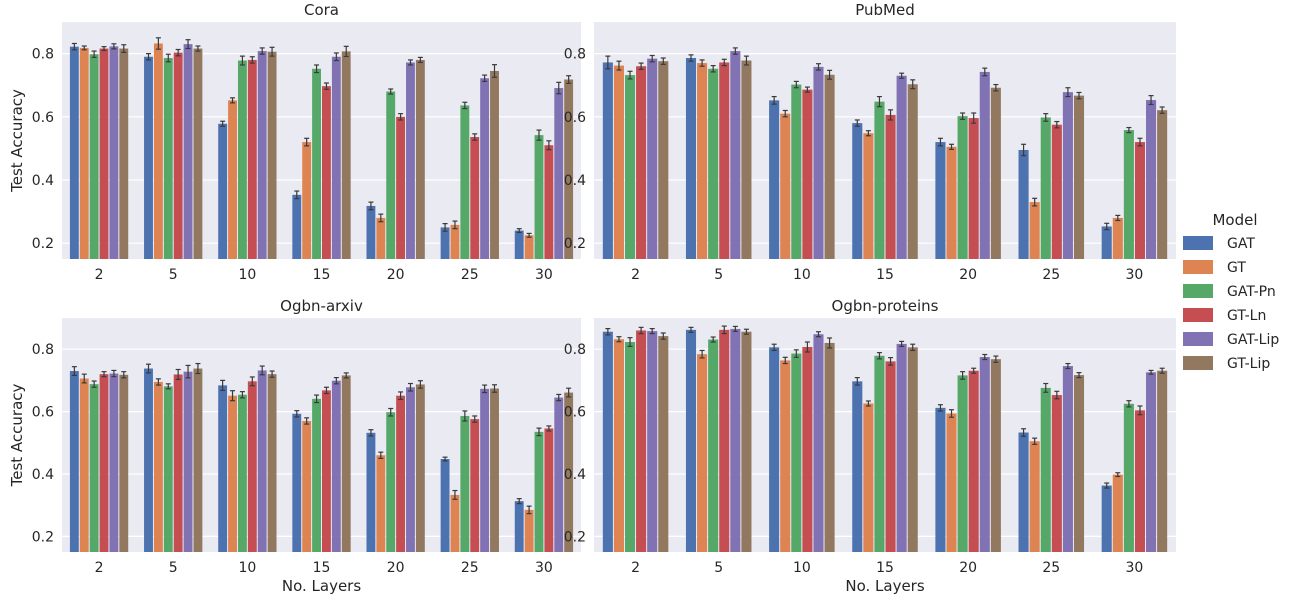 The height and width of the screenshot is (596, 1292). What do you see at coordinates (173, 275) in the screenshot?
I see `x-tick-label: 5` at bounding box center [173, 275].